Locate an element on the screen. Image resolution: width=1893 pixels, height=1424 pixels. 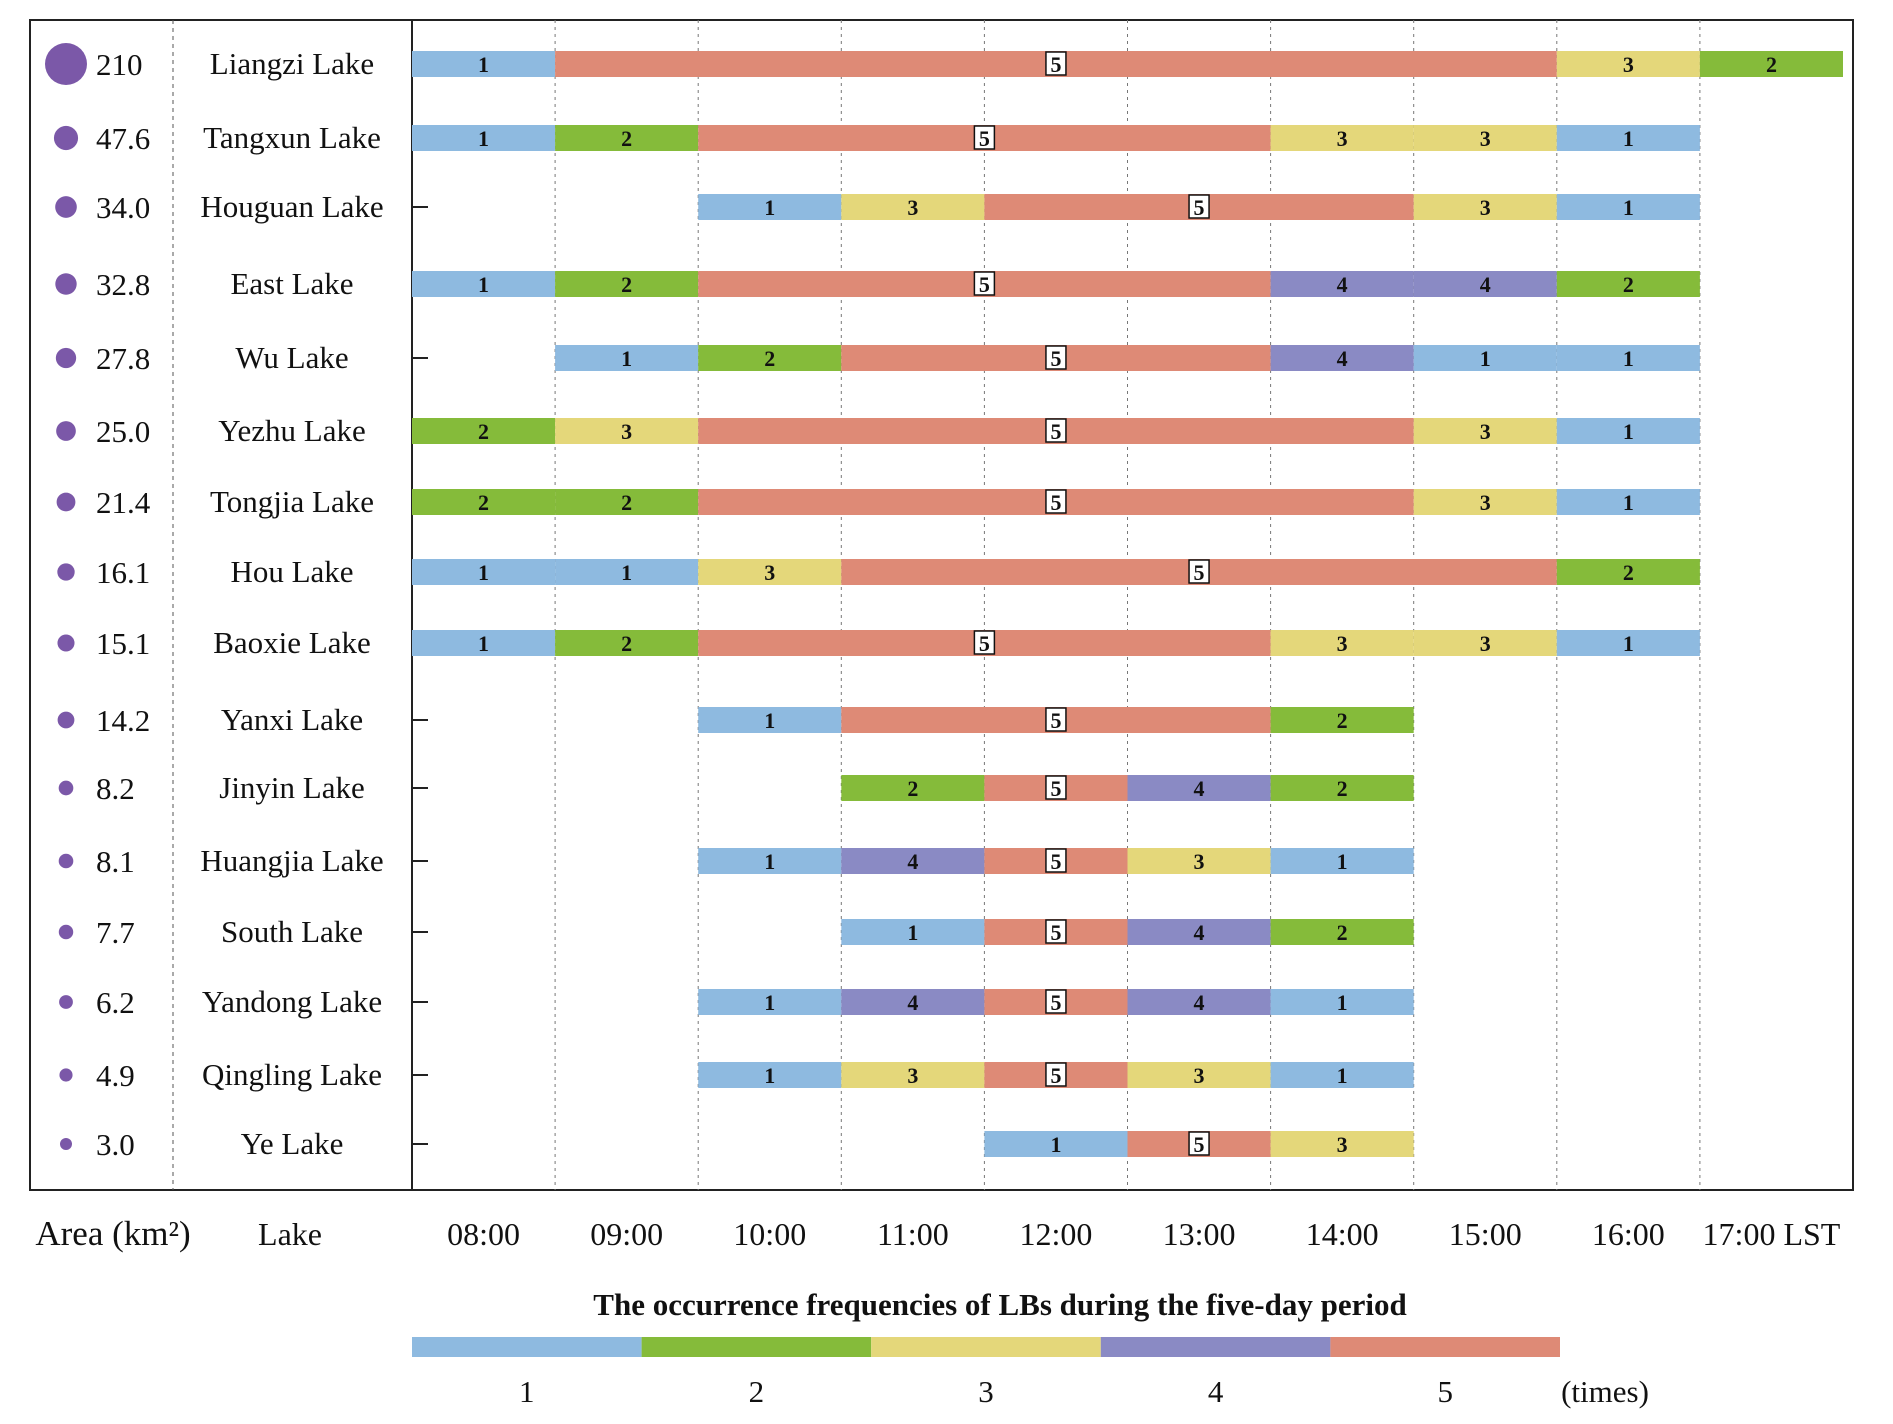
lake-name: Hou Lake is located at coordinates (291, 571).